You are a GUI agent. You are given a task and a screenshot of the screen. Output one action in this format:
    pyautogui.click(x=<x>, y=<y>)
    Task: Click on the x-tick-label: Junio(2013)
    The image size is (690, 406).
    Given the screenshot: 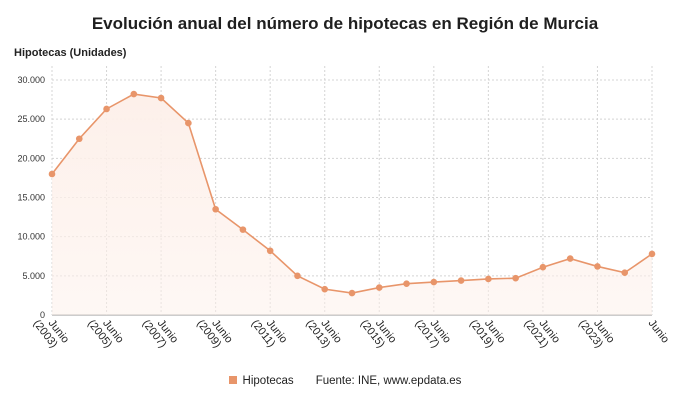 What is the action you would take?
    pyautogui.click(x=323, y=331)
    